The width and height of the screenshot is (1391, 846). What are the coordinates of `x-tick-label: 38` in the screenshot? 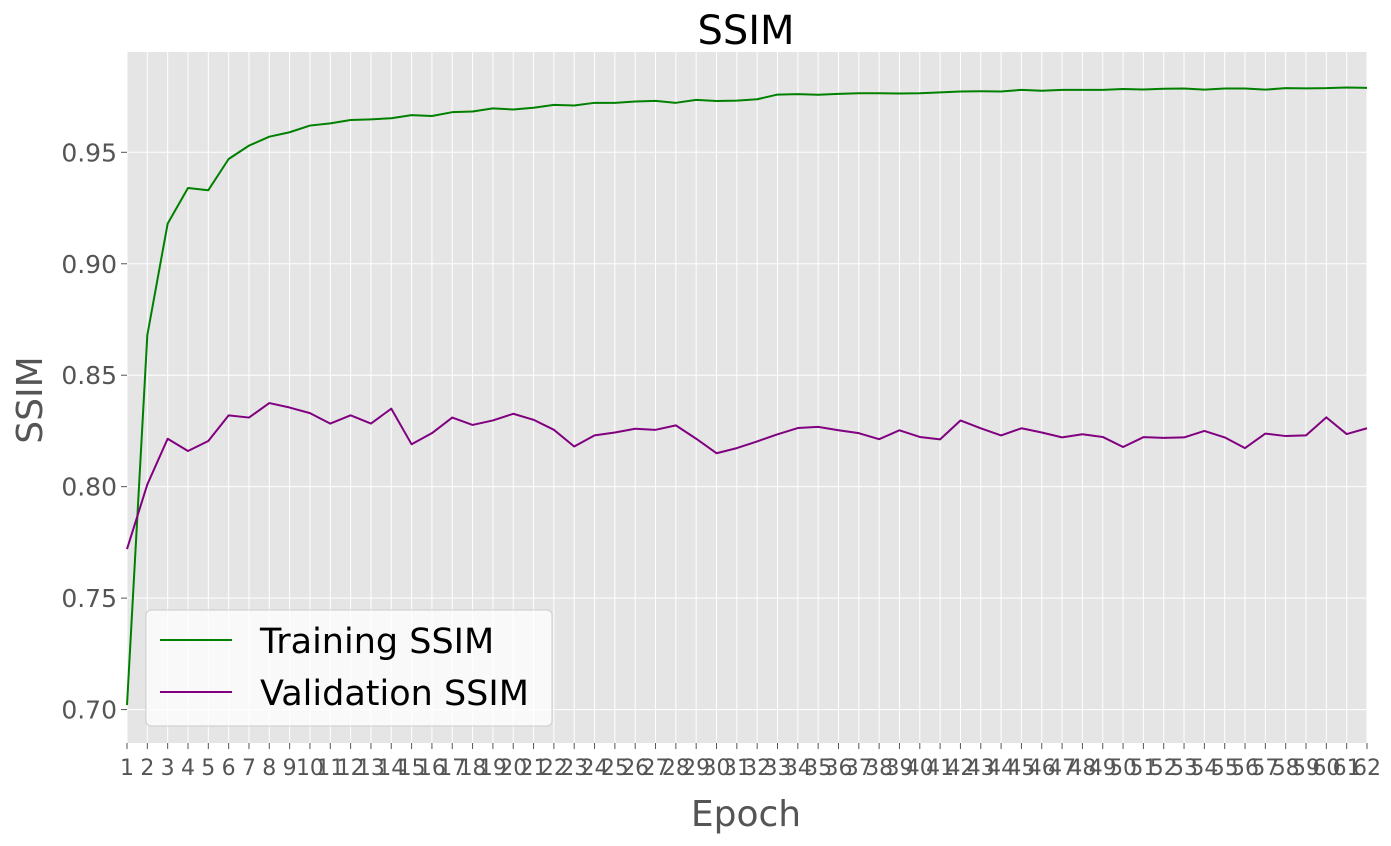 It's located at (879, 768).